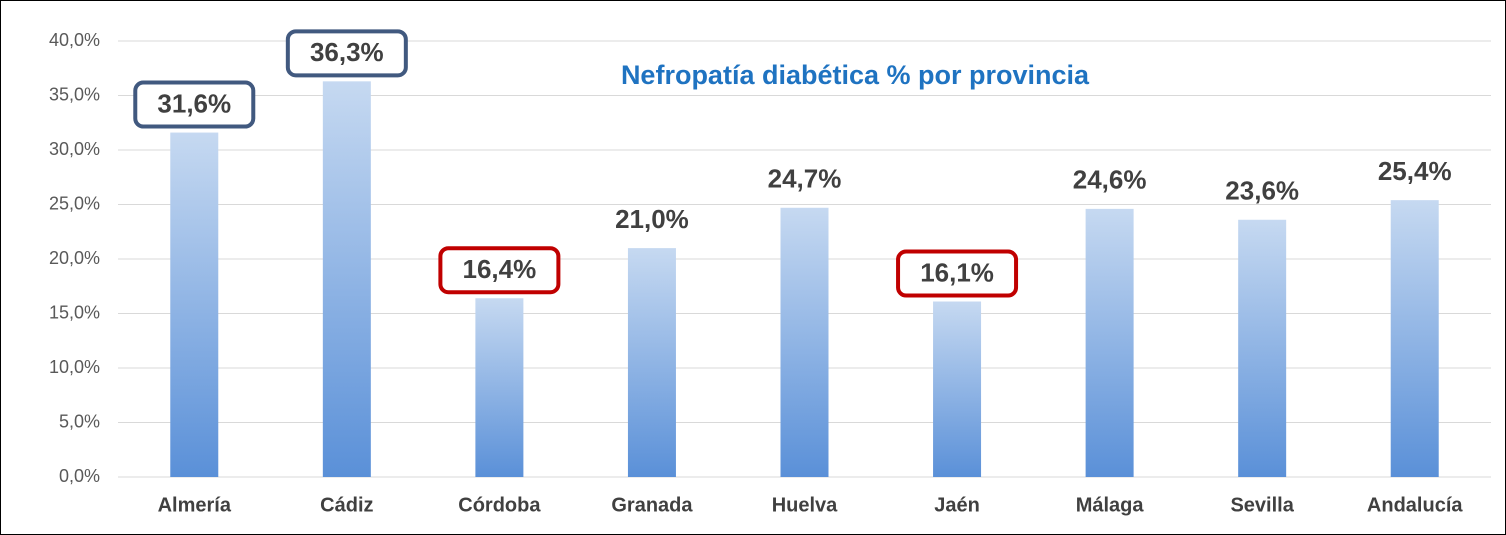  I want to click on y-tick-label: 35,0%, so click(74, 94).